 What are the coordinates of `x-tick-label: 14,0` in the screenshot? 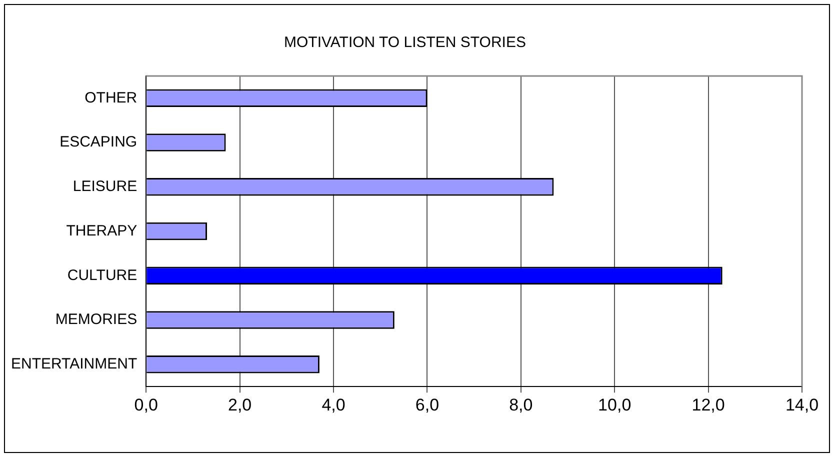 It's located at (802, 404).